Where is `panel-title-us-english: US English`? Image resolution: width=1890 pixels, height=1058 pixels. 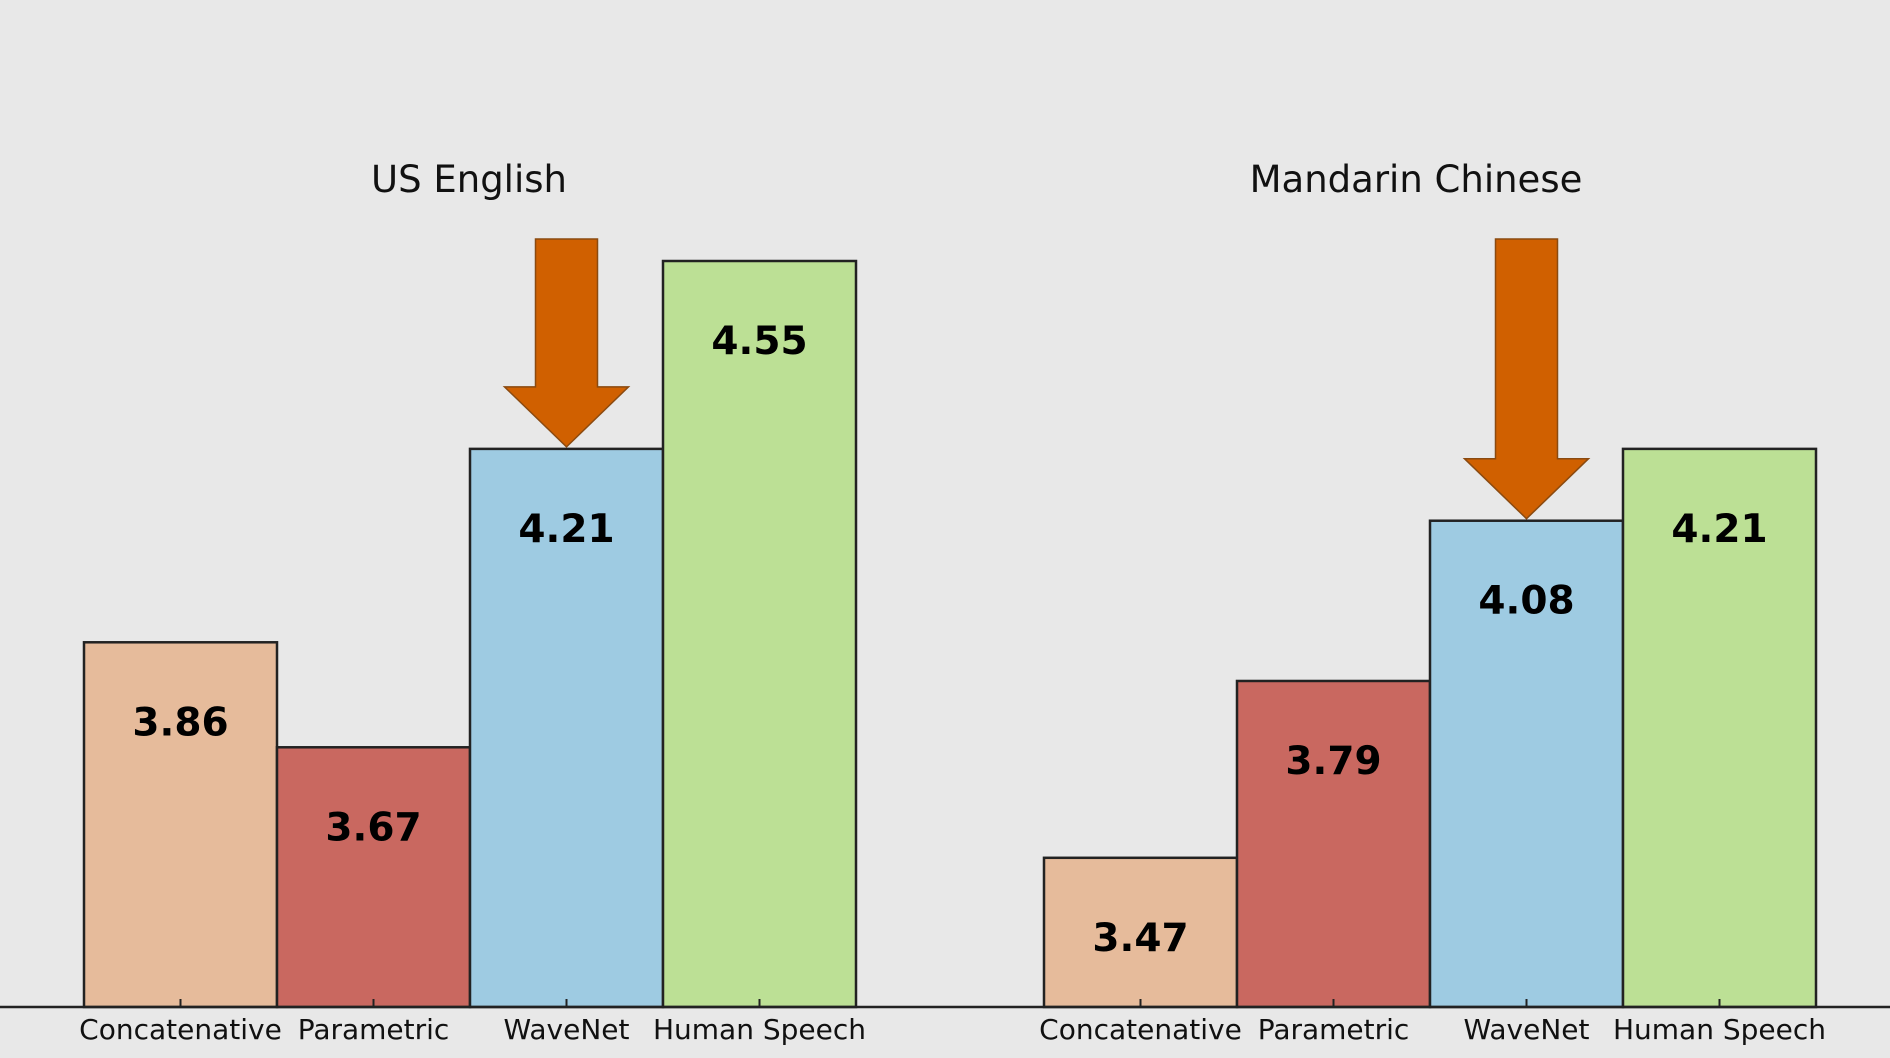
panel-title-us-english: US English is located at coordinates (469, 179).